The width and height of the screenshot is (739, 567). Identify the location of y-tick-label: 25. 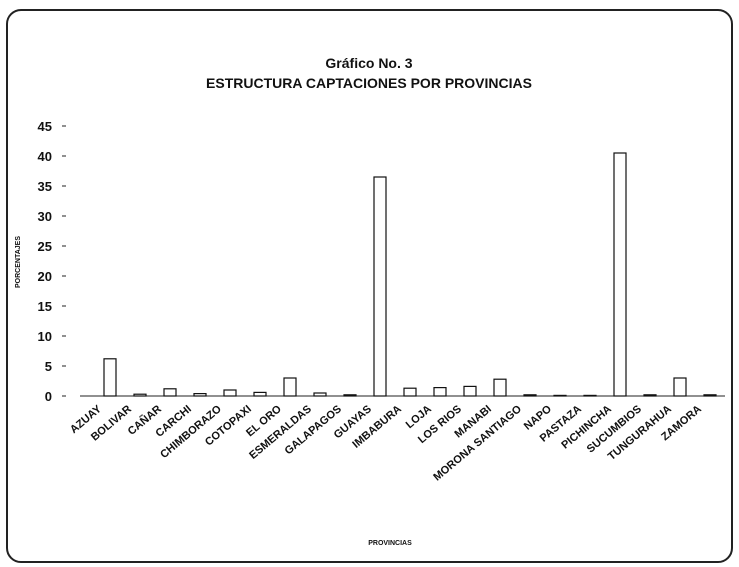
(45, 246).